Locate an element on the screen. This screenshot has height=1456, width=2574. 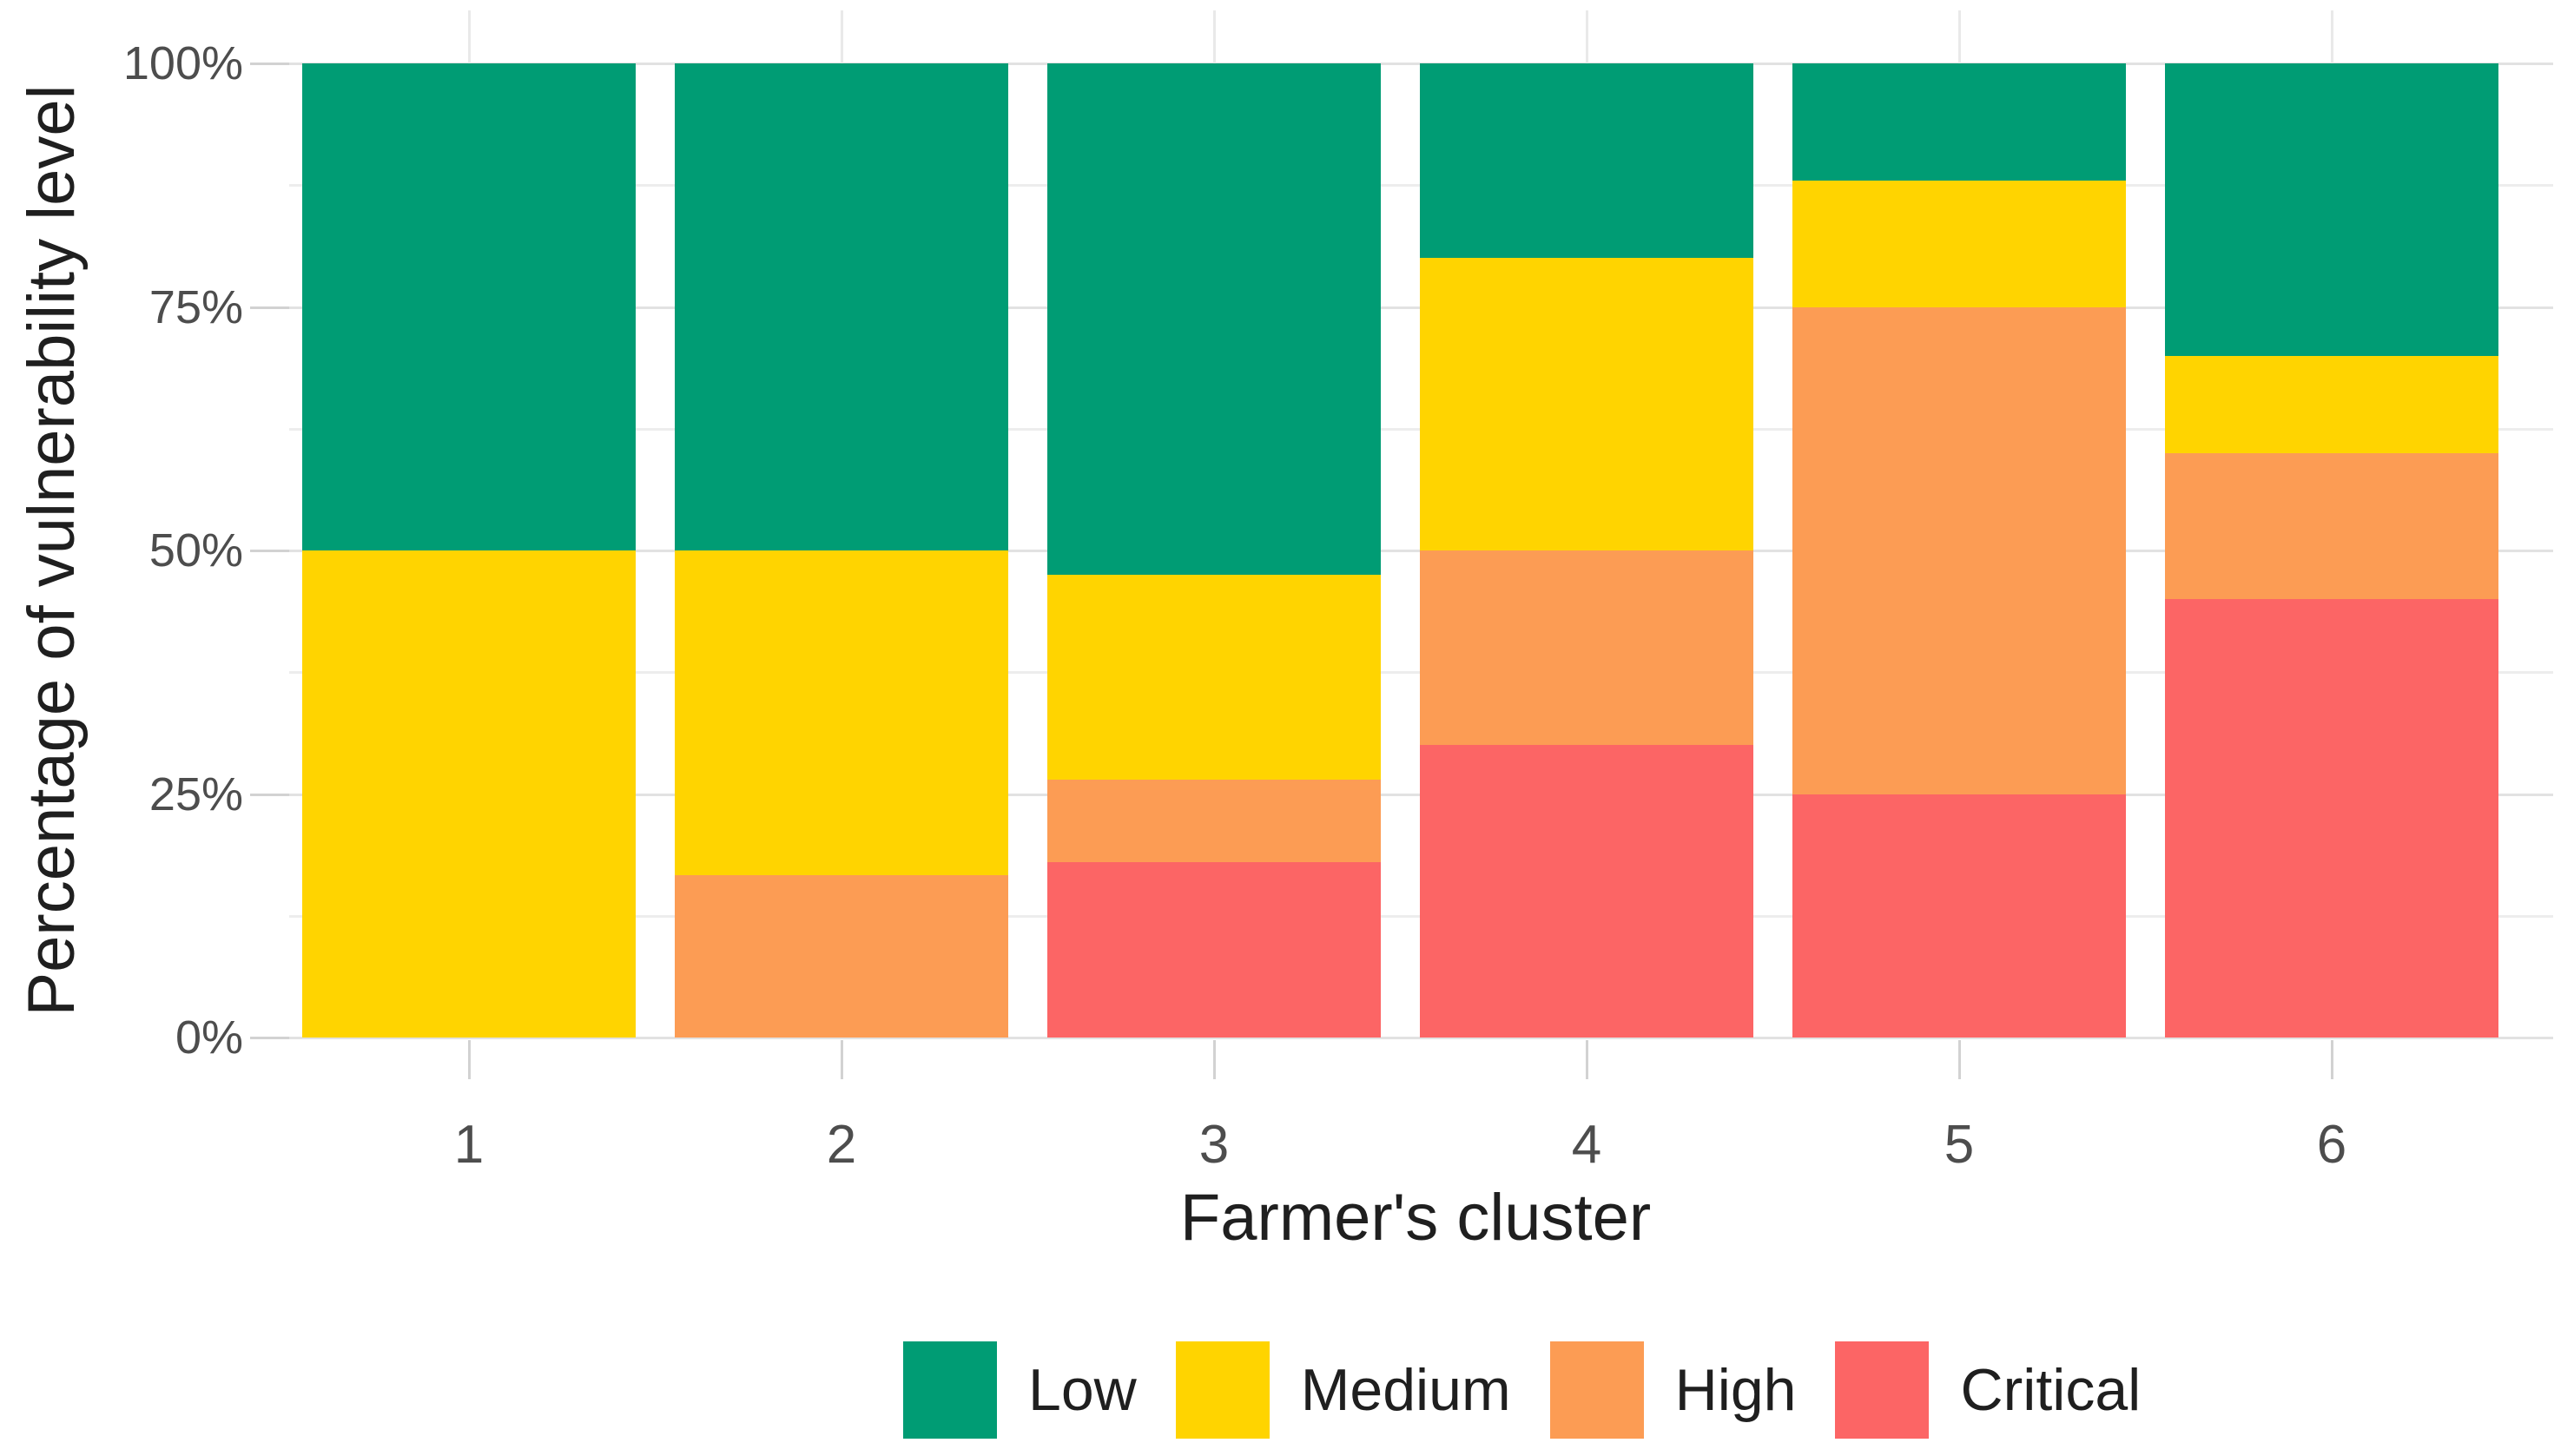
y-axis-title: Percentage of vulnerability level is located at coordinates (52, 550).